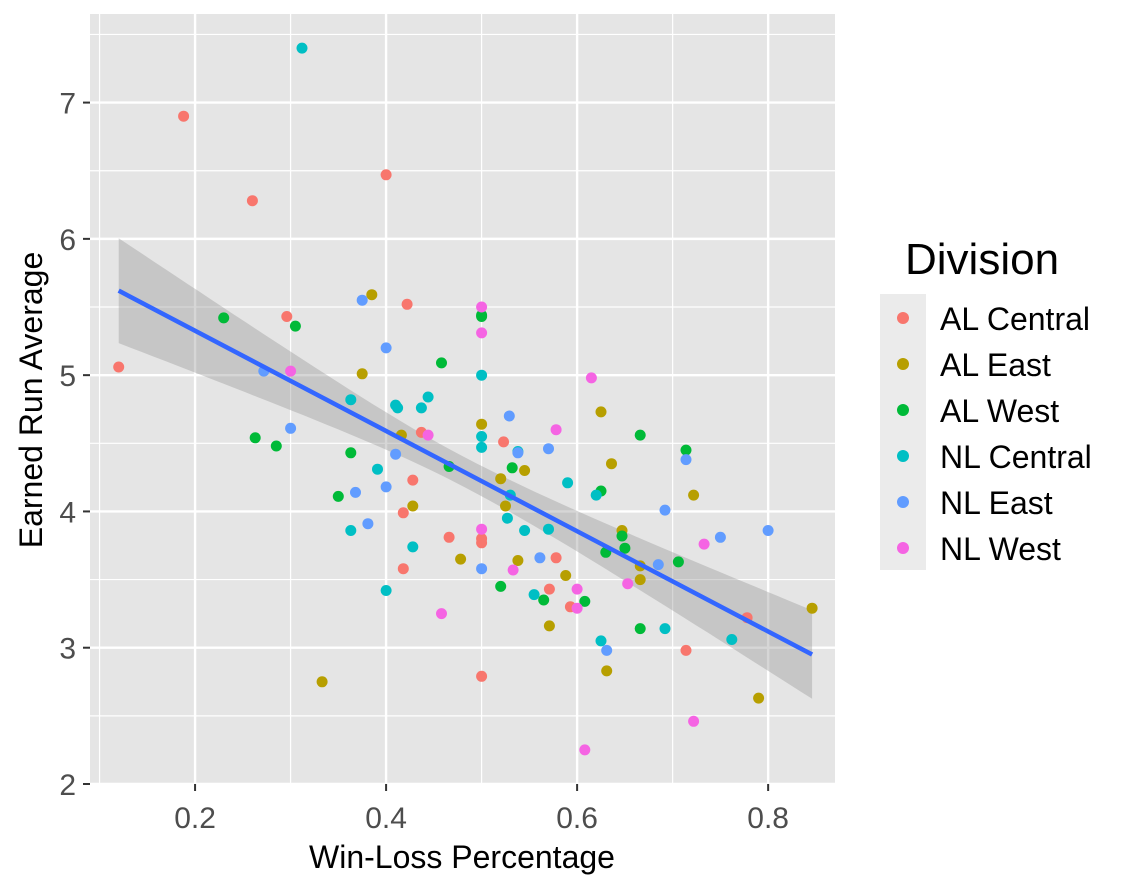 The height and width of the screenshot is (890, 1148). What do you see at coordinates (995, 365) in the screenshot?
I see `legend-label-al-east: AL East` at bounding box center [995, 365].